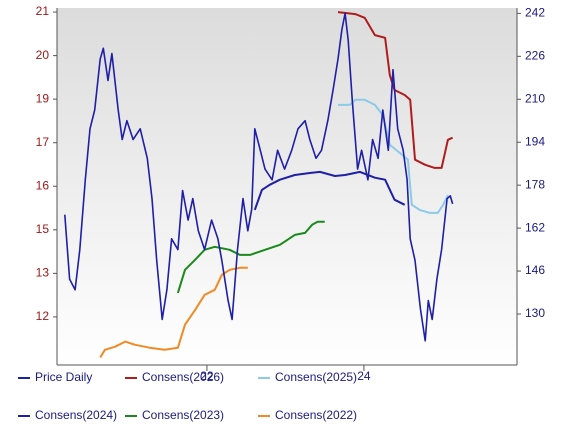  I want to click on y-tick-label: 16, so click(43, 185).